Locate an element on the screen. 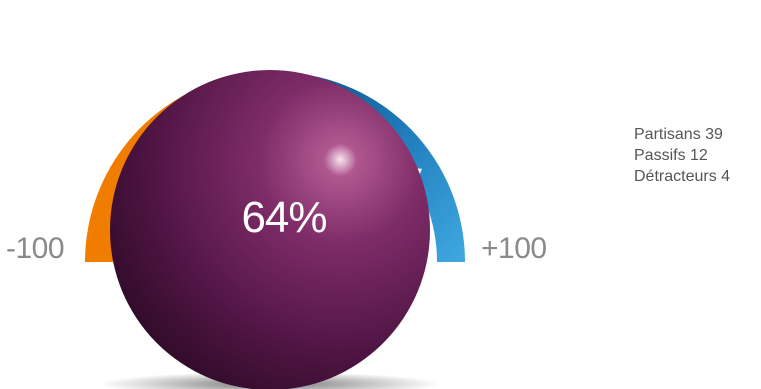  axis-min-label: -100 is located at coordinates (35, 248).